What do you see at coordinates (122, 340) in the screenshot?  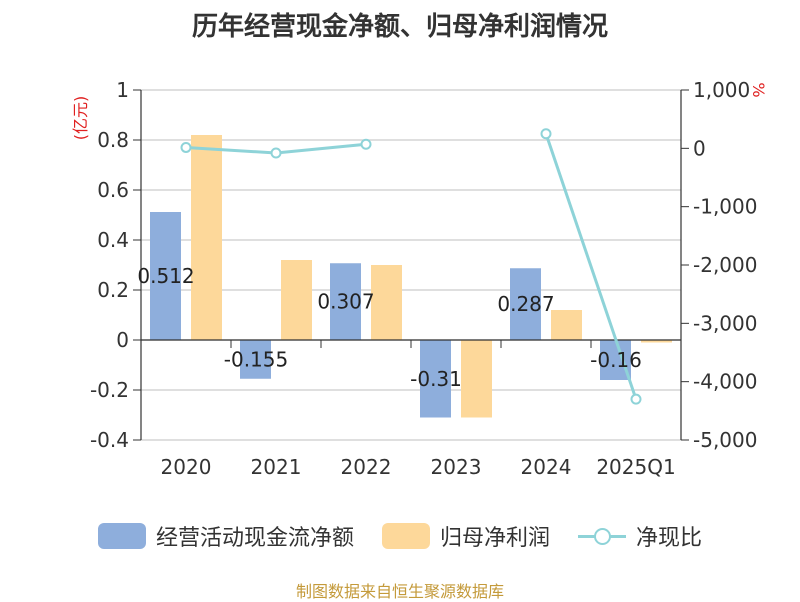 I see `left-tick-label: 0` at bounding box center [122, 340].